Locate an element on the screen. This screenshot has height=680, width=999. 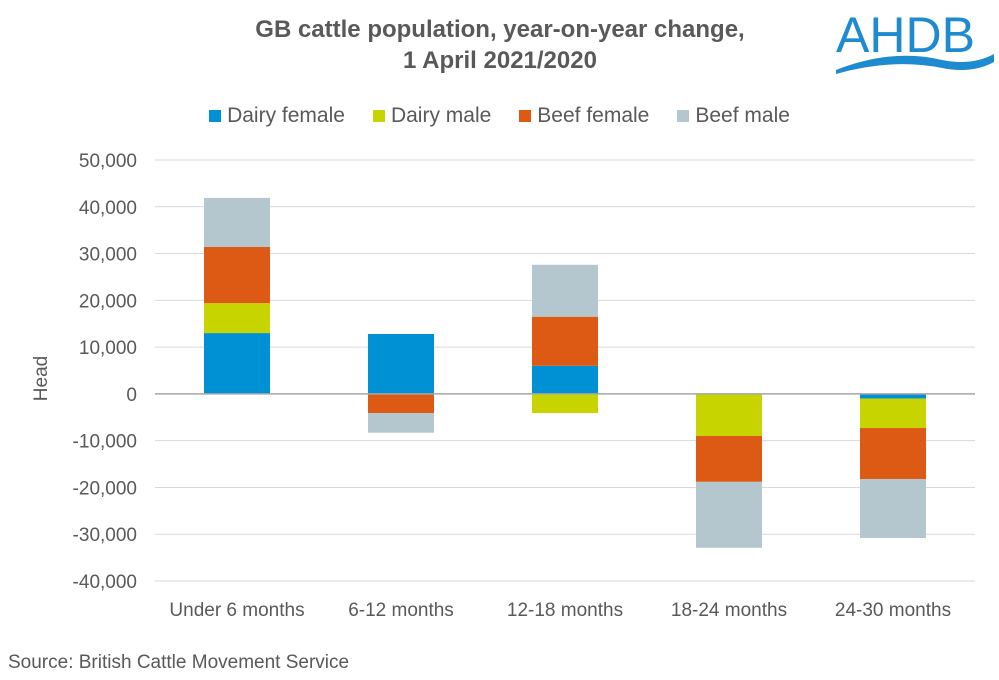
x-tick-label: 12-18 months is located at coordinates (565, 610).